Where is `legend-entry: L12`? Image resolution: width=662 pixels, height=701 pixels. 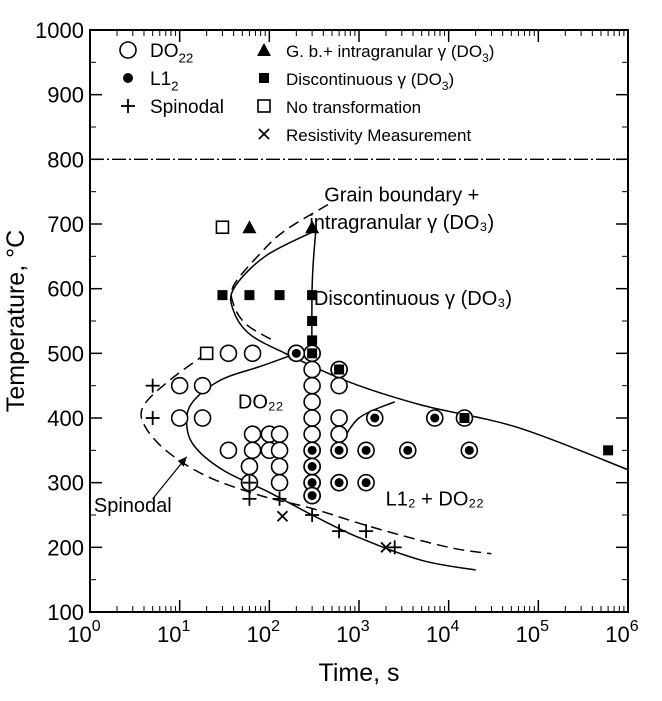 legend-entry: L12 is located at coordinates (151, 81).